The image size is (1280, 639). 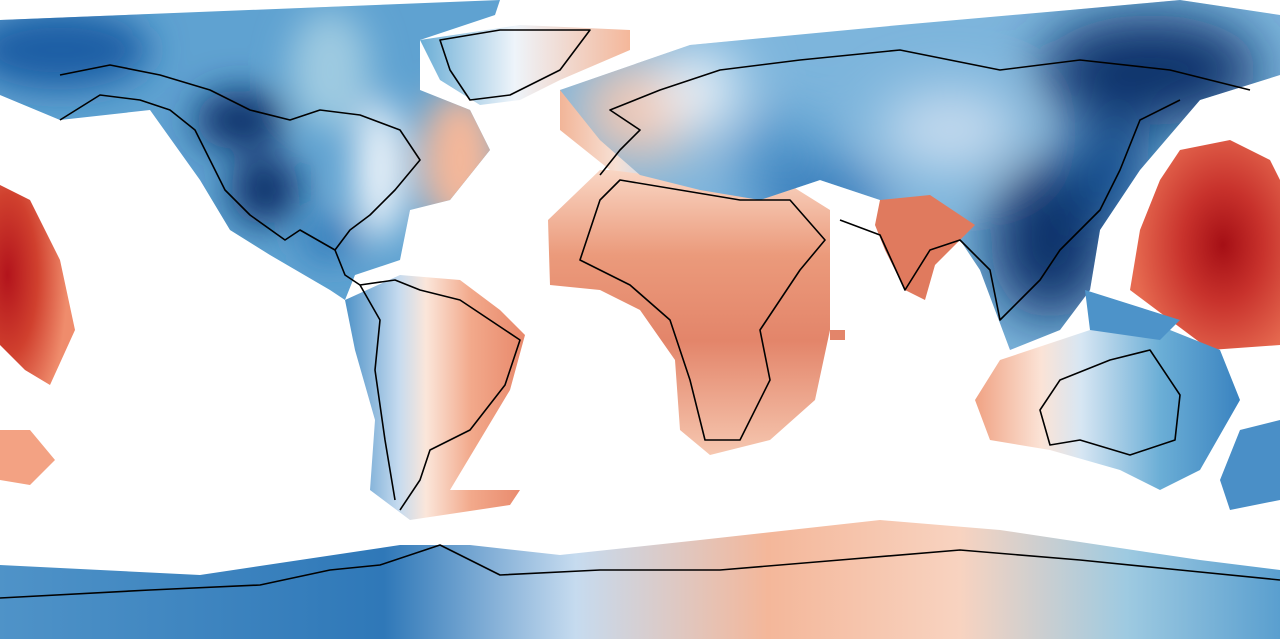 I want to click on india-field, so click(x=925, y=247).